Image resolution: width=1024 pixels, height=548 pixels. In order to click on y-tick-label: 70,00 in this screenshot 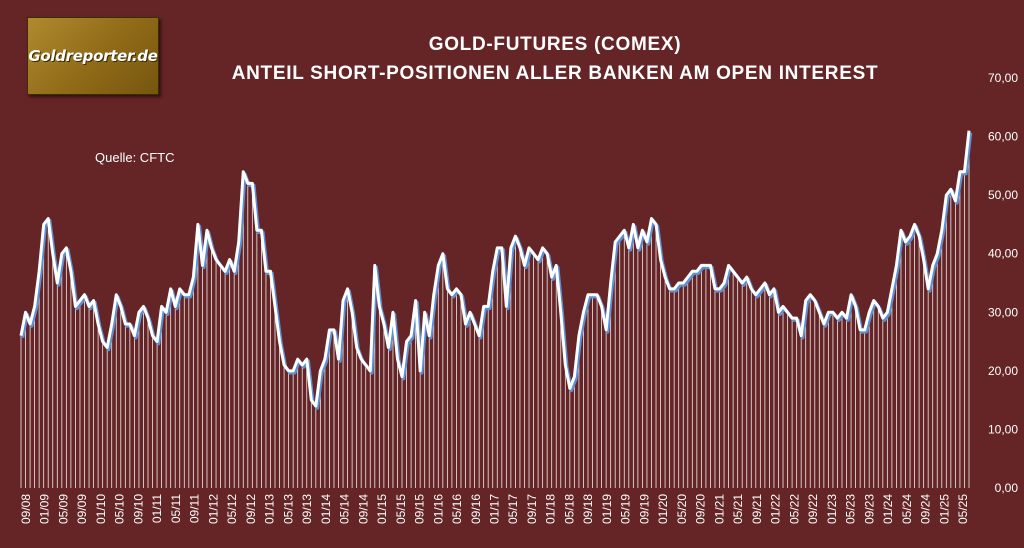, I will do `click(1003, 78)`.